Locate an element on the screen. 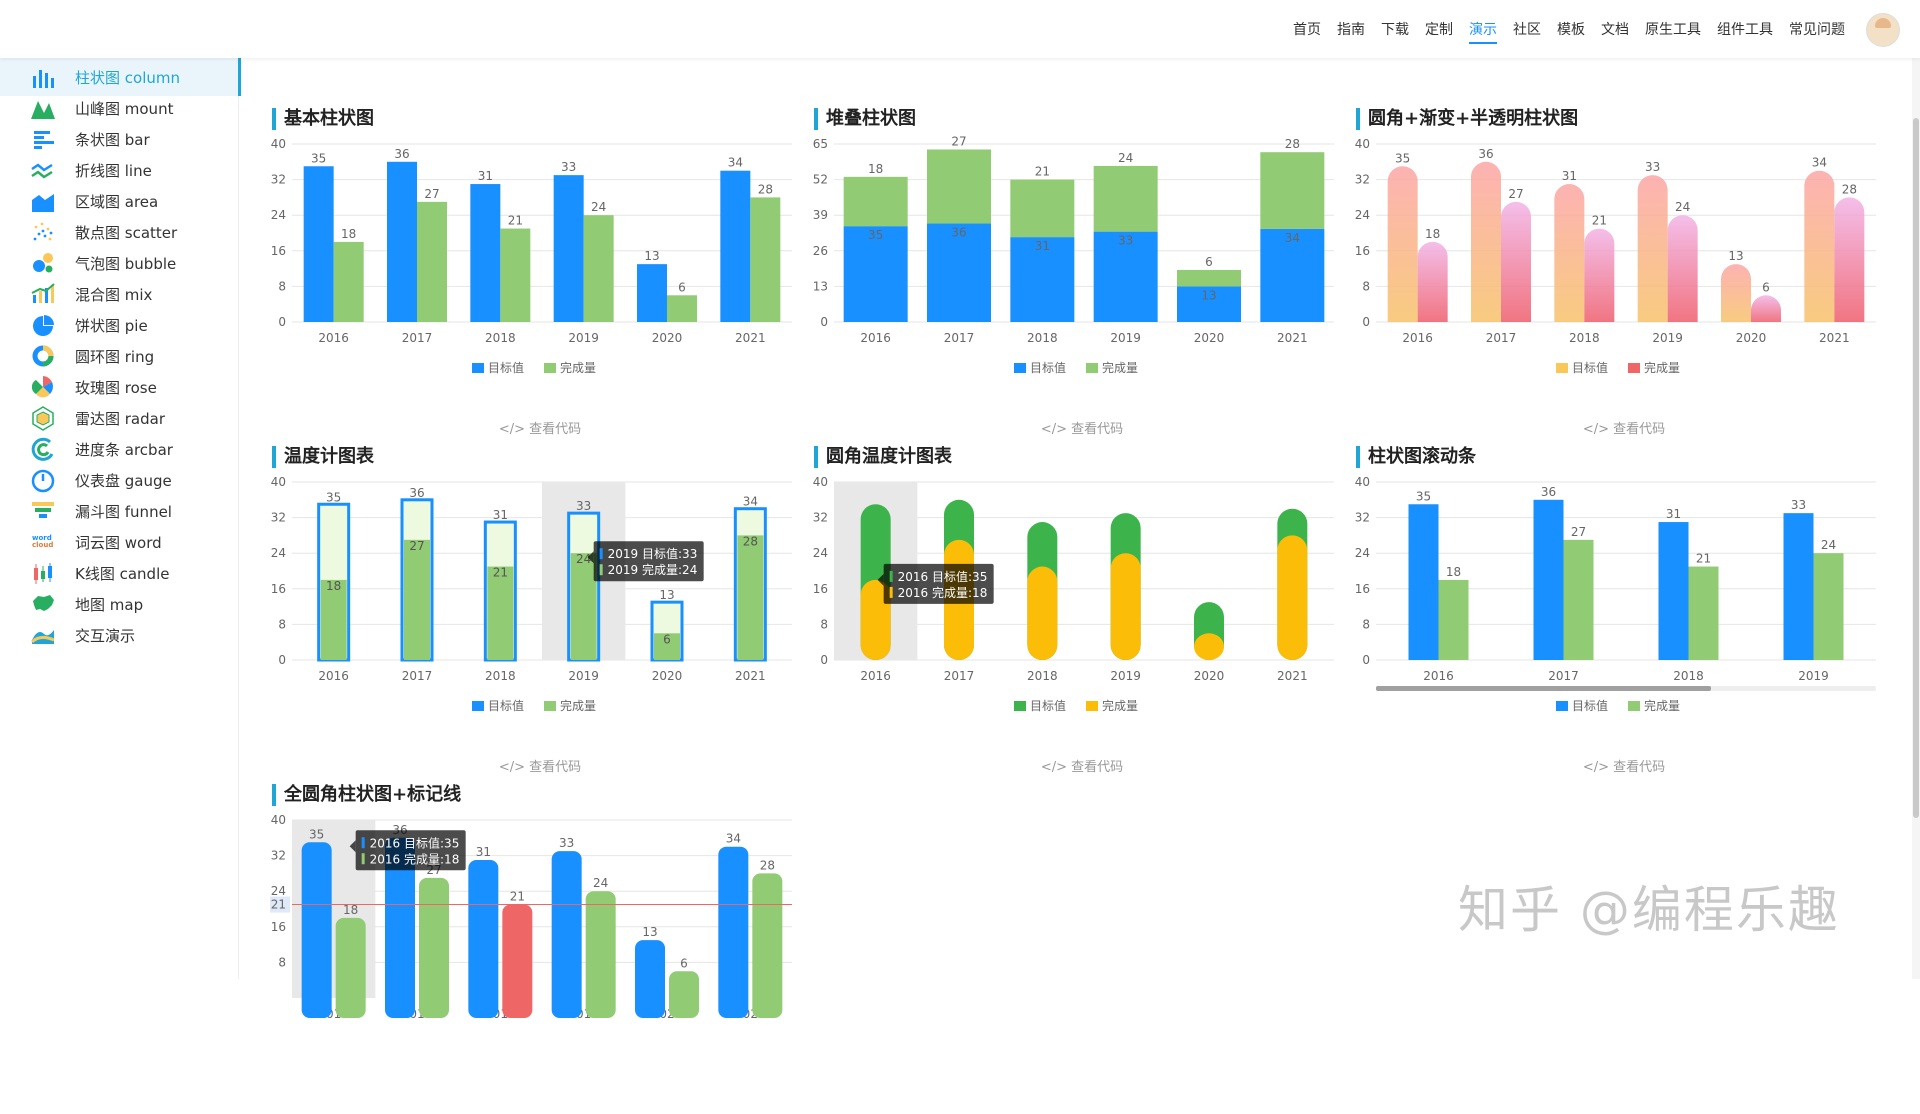 The height and width of the screenshot is (1114, 1920). nav-item-8: 原生工具 is located at coordinates (1673, 30).